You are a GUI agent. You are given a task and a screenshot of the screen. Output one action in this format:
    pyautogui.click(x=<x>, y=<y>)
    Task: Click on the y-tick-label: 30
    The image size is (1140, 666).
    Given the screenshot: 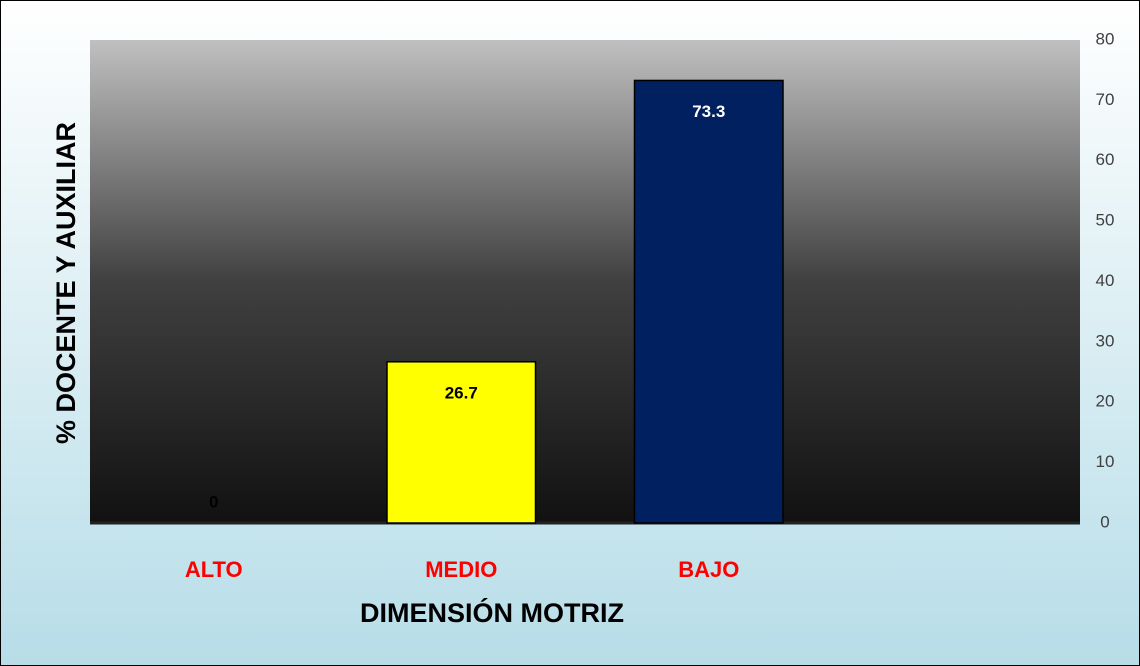 What is the action you would take?
    pyautogui.click(x=1105, y=340)
    